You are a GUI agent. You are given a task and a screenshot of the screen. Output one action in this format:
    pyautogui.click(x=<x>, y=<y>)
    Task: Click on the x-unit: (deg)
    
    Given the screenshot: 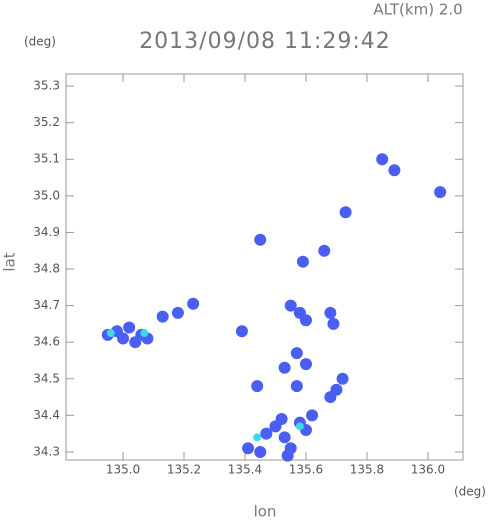 What is the action you would take?
    pyautogui.click(x=470, y=492)
    